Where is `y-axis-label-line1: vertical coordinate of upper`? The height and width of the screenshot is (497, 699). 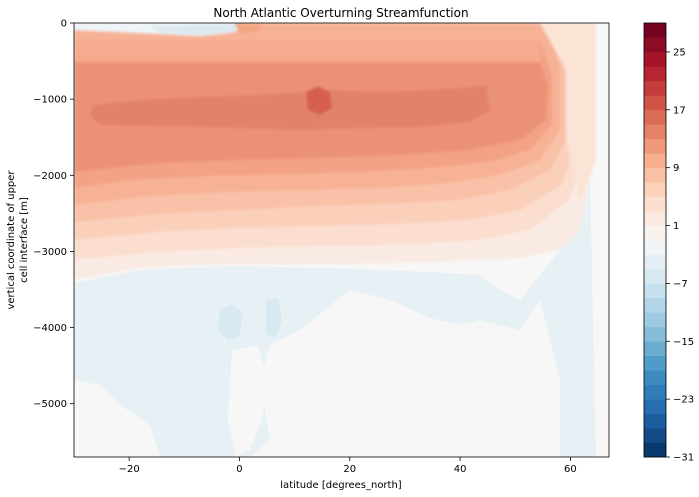
y-axis-label-line1: vertical coordinate of upper is located at coordinates (11, 240).